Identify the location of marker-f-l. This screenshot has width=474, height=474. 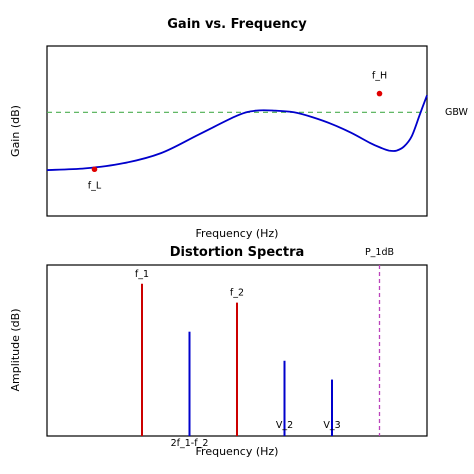
(94, 169).